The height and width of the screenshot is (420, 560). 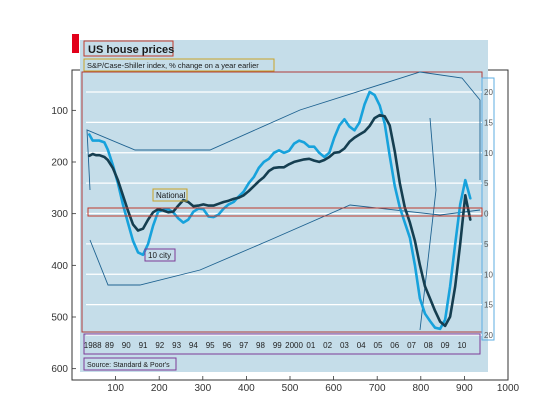 What do you see at coordinates (344, 345) in the screenshot?
I see `year-tick-label: 03` at bounding box center [344, 345].